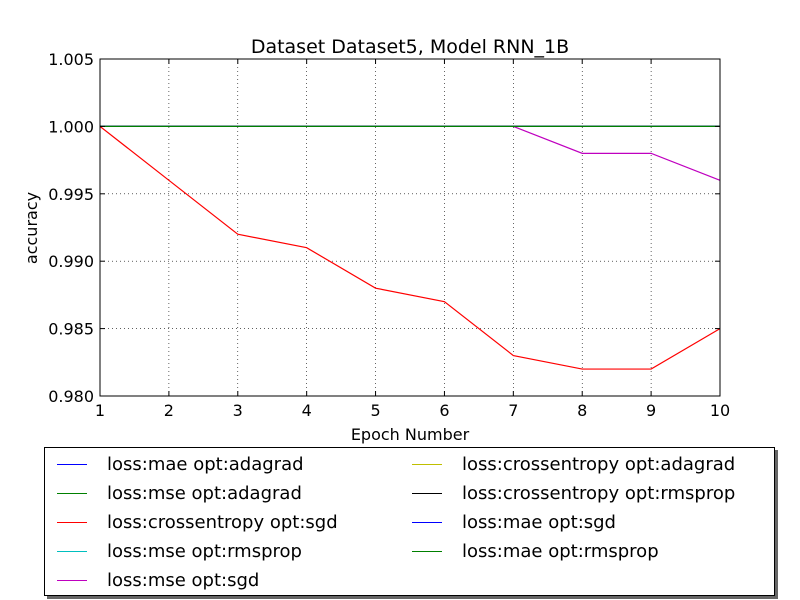 The width and height of the screenshot is (800, 600). I want to click on legend-item: loss:mse opt:adagrad, so click(179, 493).